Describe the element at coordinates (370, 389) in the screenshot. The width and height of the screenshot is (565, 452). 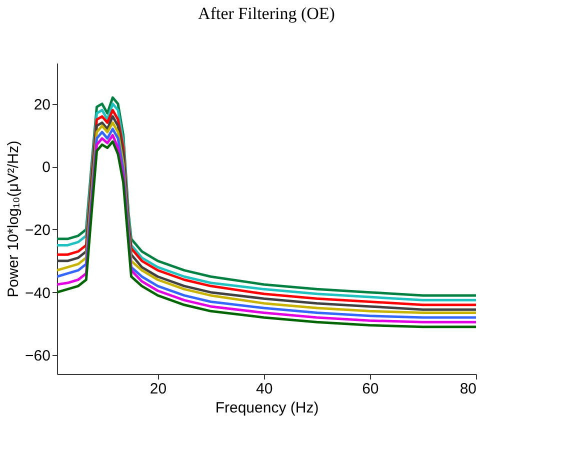
I see `x-tick-label: 60` at that location.